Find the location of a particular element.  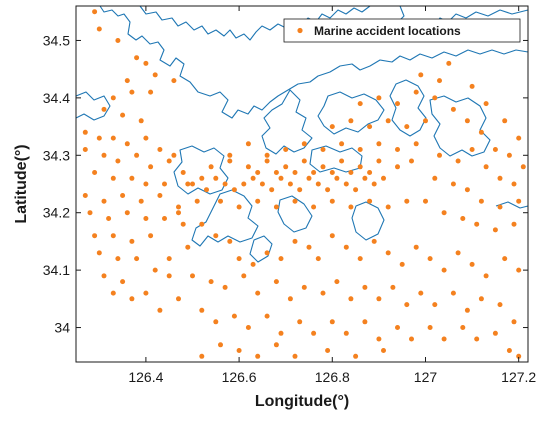

x-tick-label: 126.6 is located at coordinates (239, 377).